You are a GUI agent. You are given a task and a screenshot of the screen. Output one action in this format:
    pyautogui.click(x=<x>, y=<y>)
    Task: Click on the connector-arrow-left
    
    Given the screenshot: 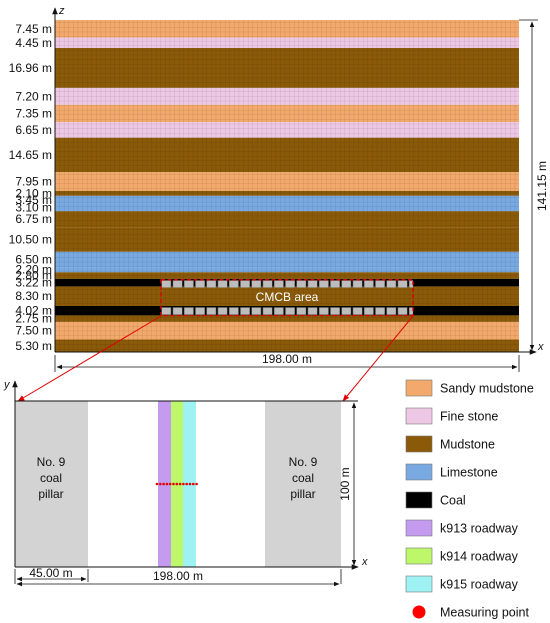 What is the action you would take?
    pyautogui.click(x=89, y=358)
    